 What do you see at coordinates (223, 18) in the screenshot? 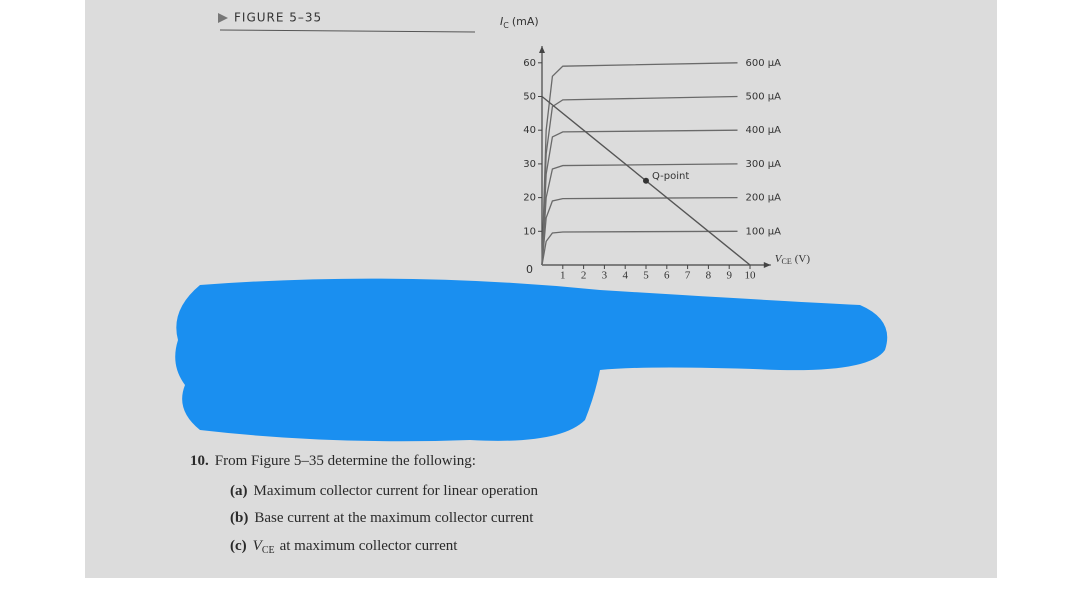
I see `figure-arrow` at bounding box center [223, 18].